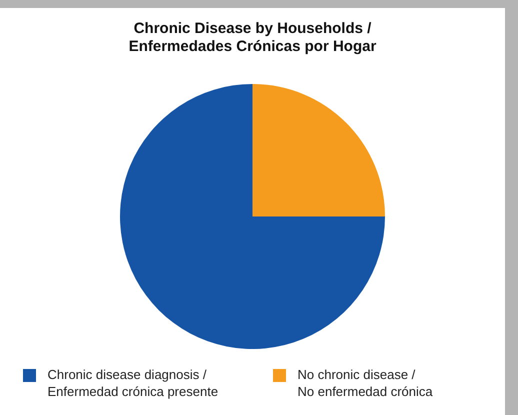 Image resolution: width=518 pixels, height=415 pixels. Describe the element at coordinates (252, 38) in the screenshot. I see `chart-title: Chronic Disease by Households / Enfermedades Crónicas por Hogar` at that location.